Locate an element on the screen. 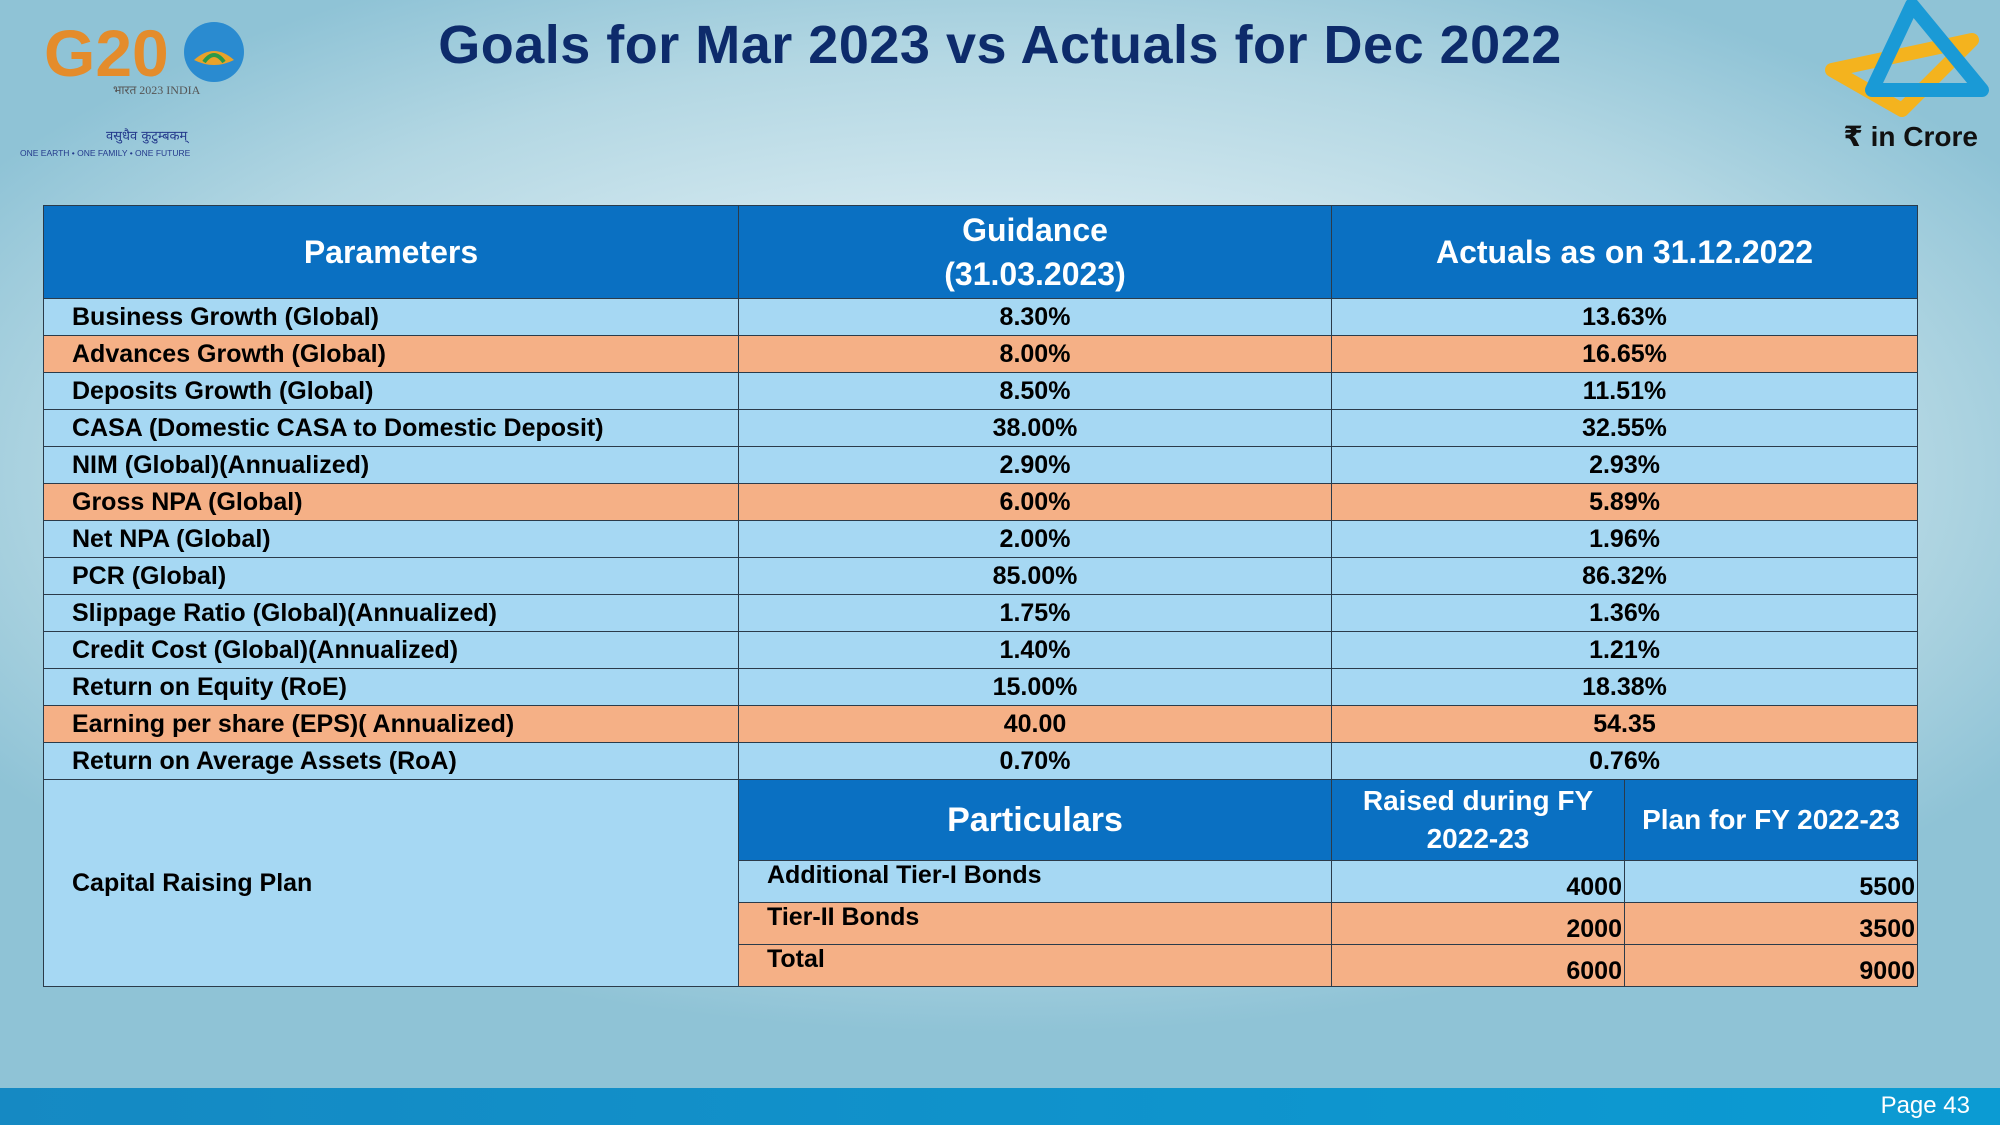  capital-raising-label: Capital Raising Plan is located at coordinates (391, 883).